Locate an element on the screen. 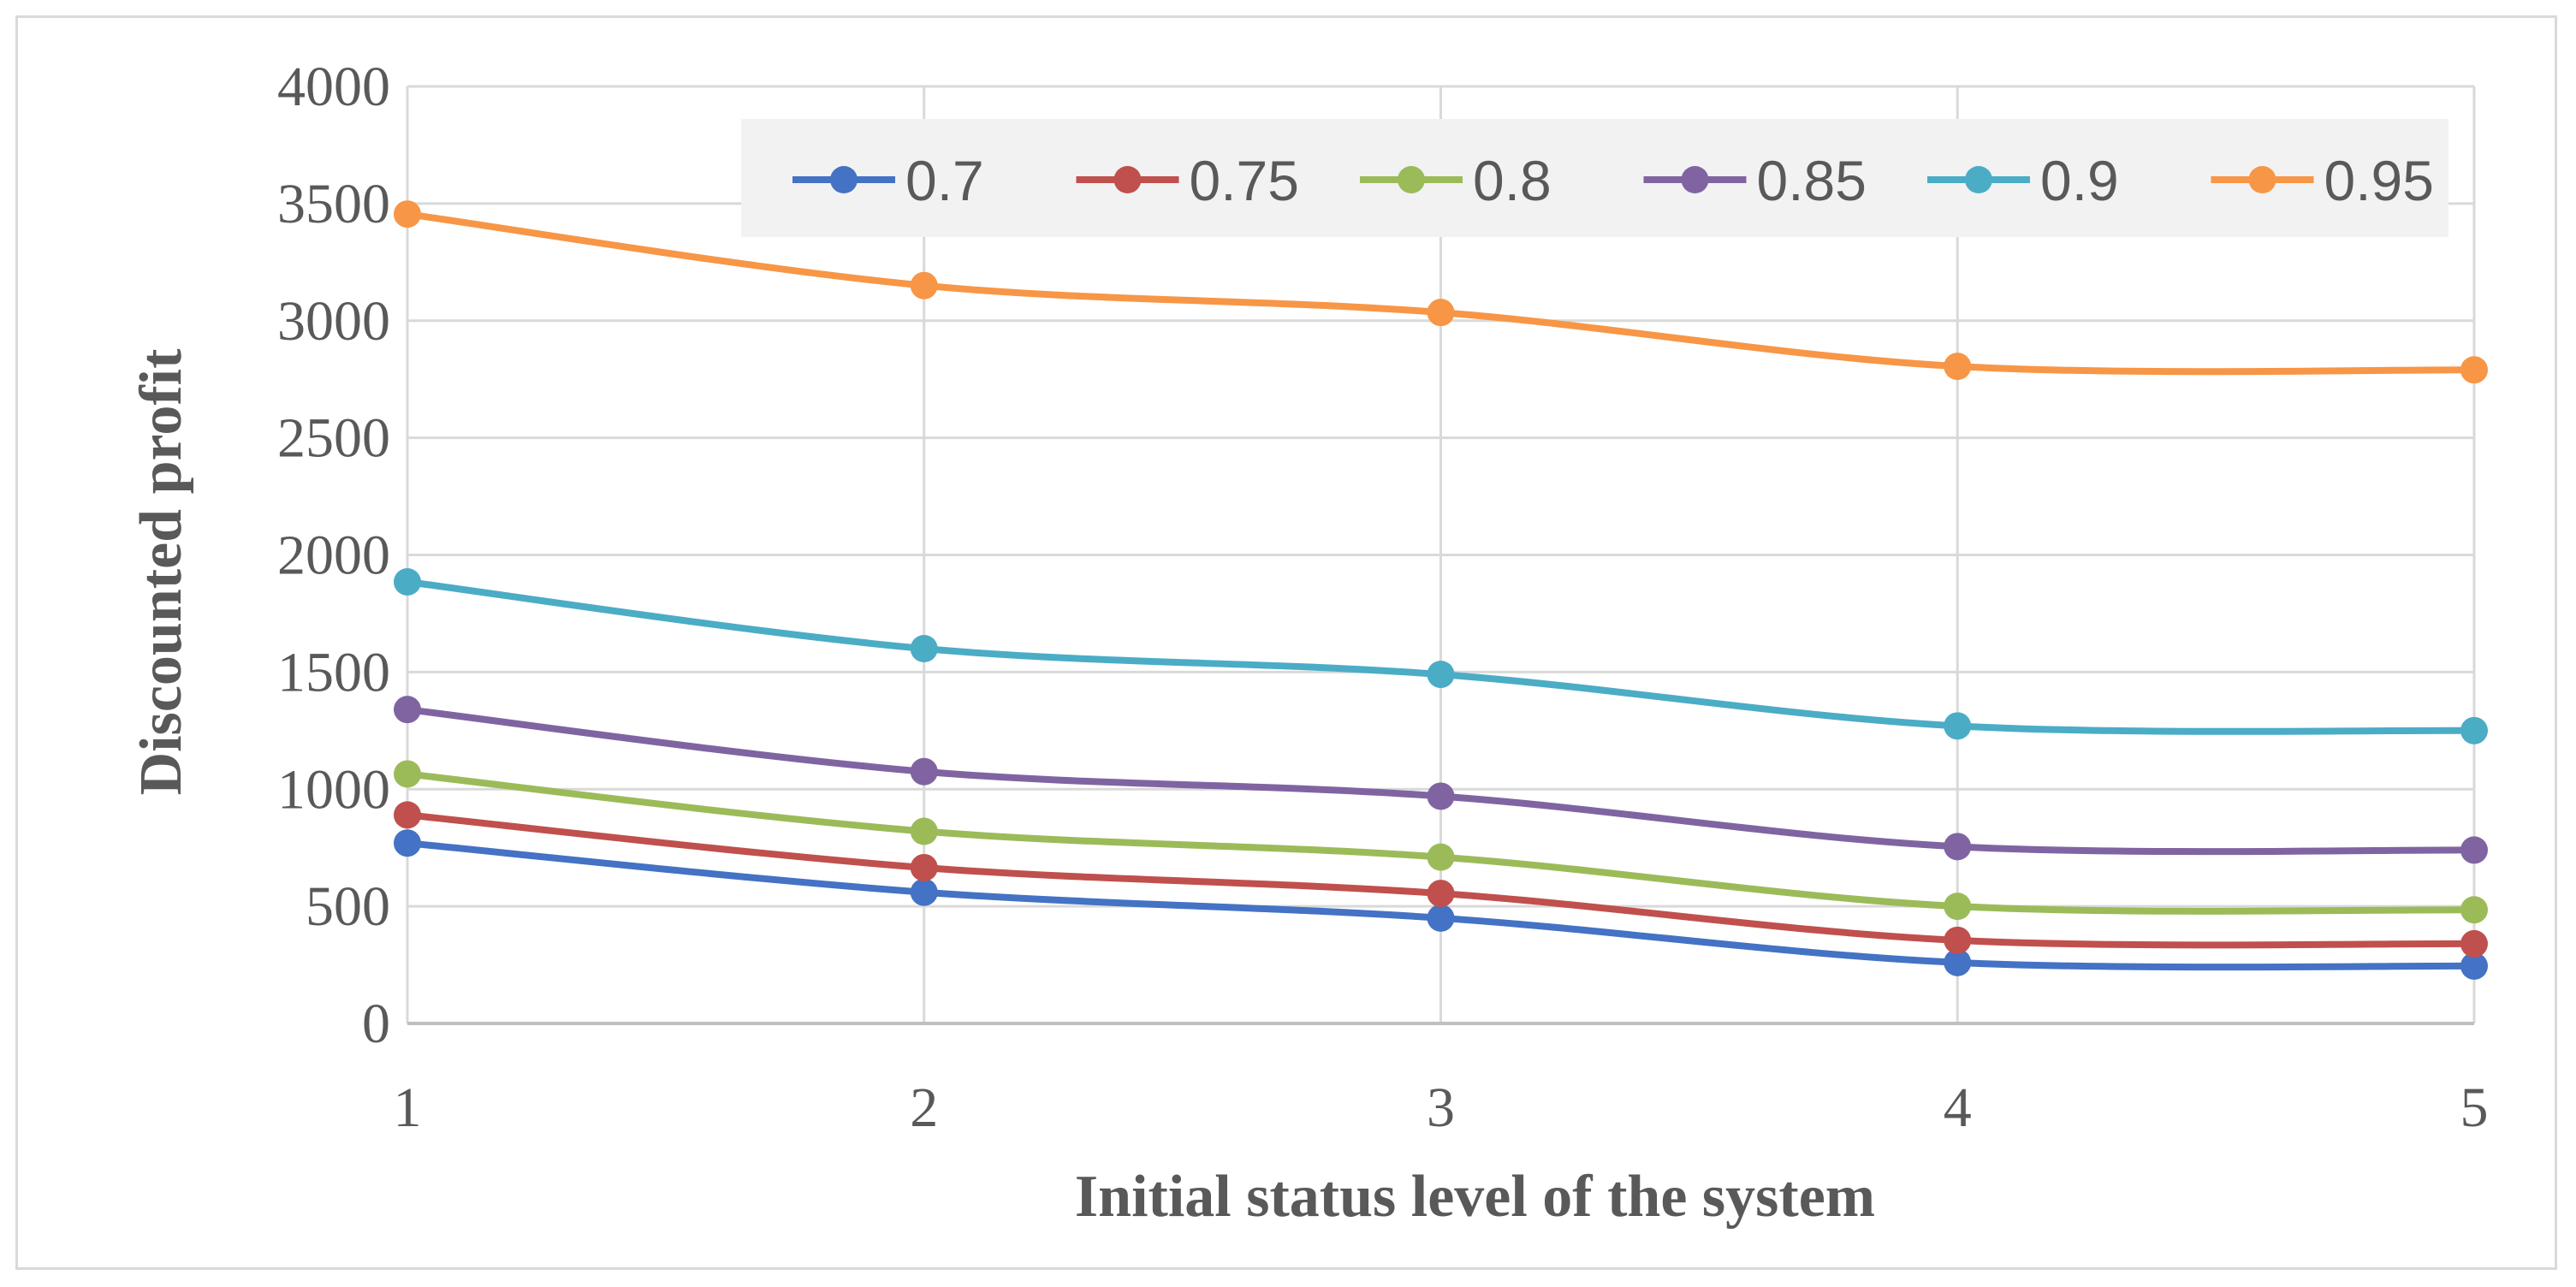  x-tick-label: 3 is located at coordinates (1441, 1107).